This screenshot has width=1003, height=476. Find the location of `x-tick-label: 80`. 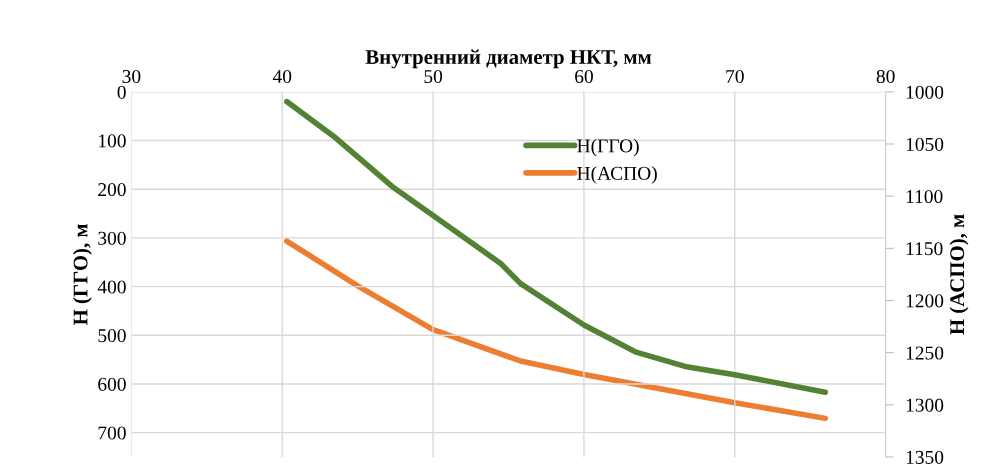

x-tick-label: 80 is located at coordinates (885, 76).